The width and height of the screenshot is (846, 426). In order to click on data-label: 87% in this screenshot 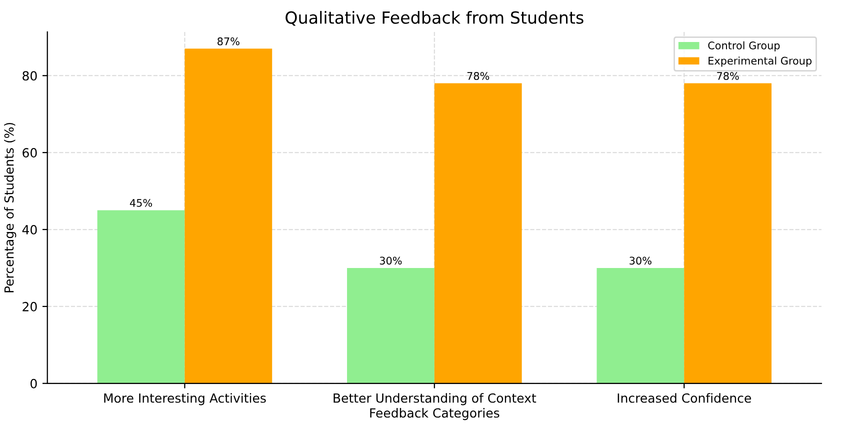, I will do `click(229, 41)`.